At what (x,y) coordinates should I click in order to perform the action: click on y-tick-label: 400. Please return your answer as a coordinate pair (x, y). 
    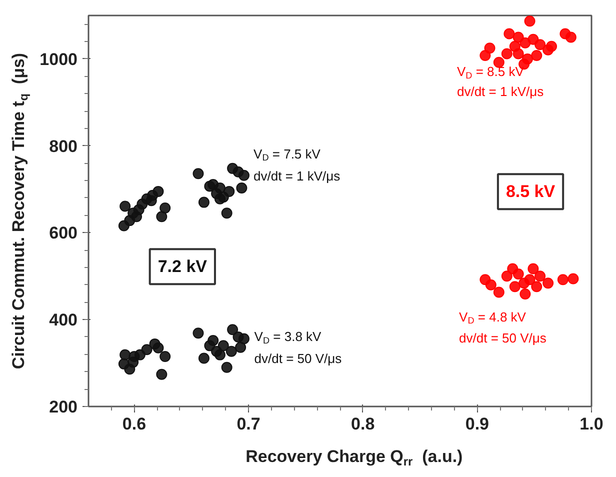
    Looking at the image, I should click on (63, 320).